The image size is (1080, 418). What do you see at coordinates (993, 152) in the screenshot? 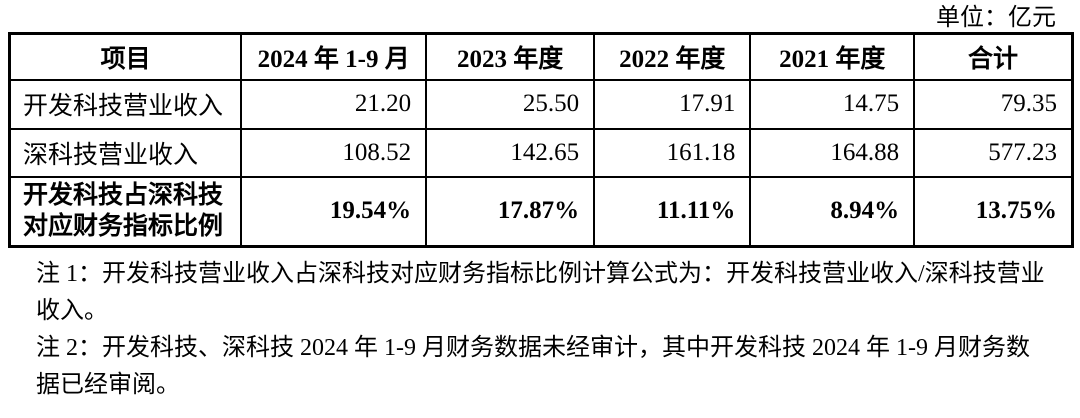
I see `cell-value: 577.23` at bounding box center [993, 152].